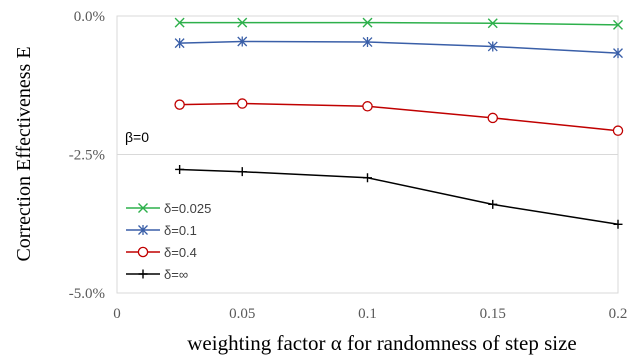 This screenshot has width=629, height=360. What do you see at coordinates (180, 252) in the screenshot?
I see `legend-label: δ=0.4` at bounding box center [180, 252].